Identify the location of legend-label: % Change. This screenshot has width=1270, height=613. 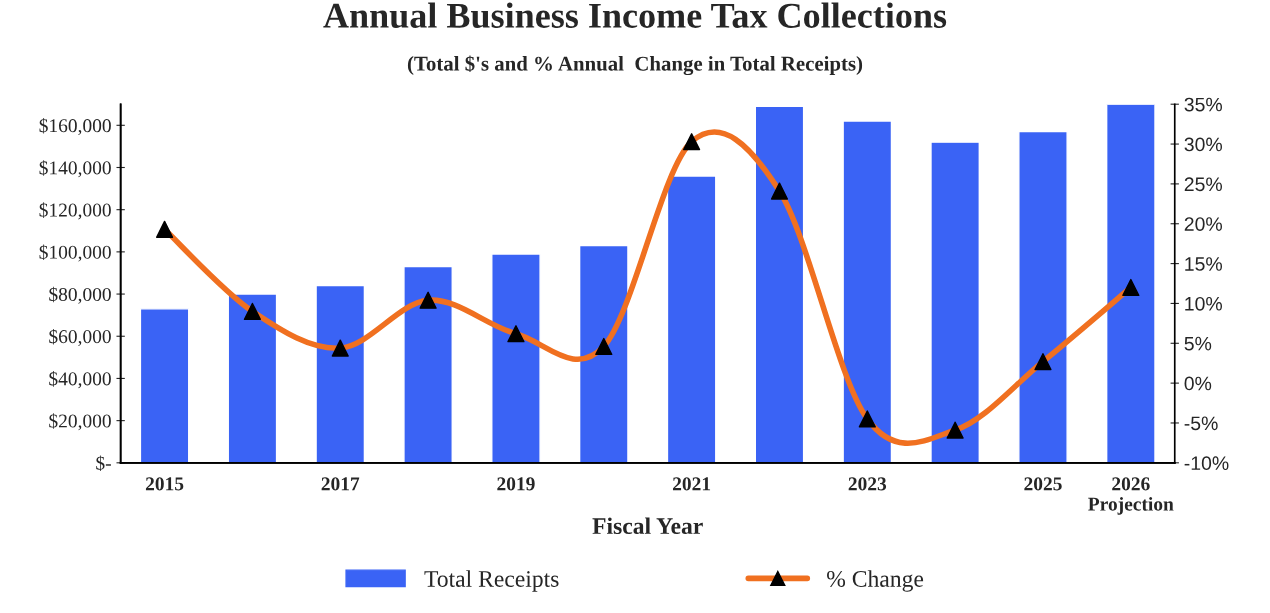
(875, 581).